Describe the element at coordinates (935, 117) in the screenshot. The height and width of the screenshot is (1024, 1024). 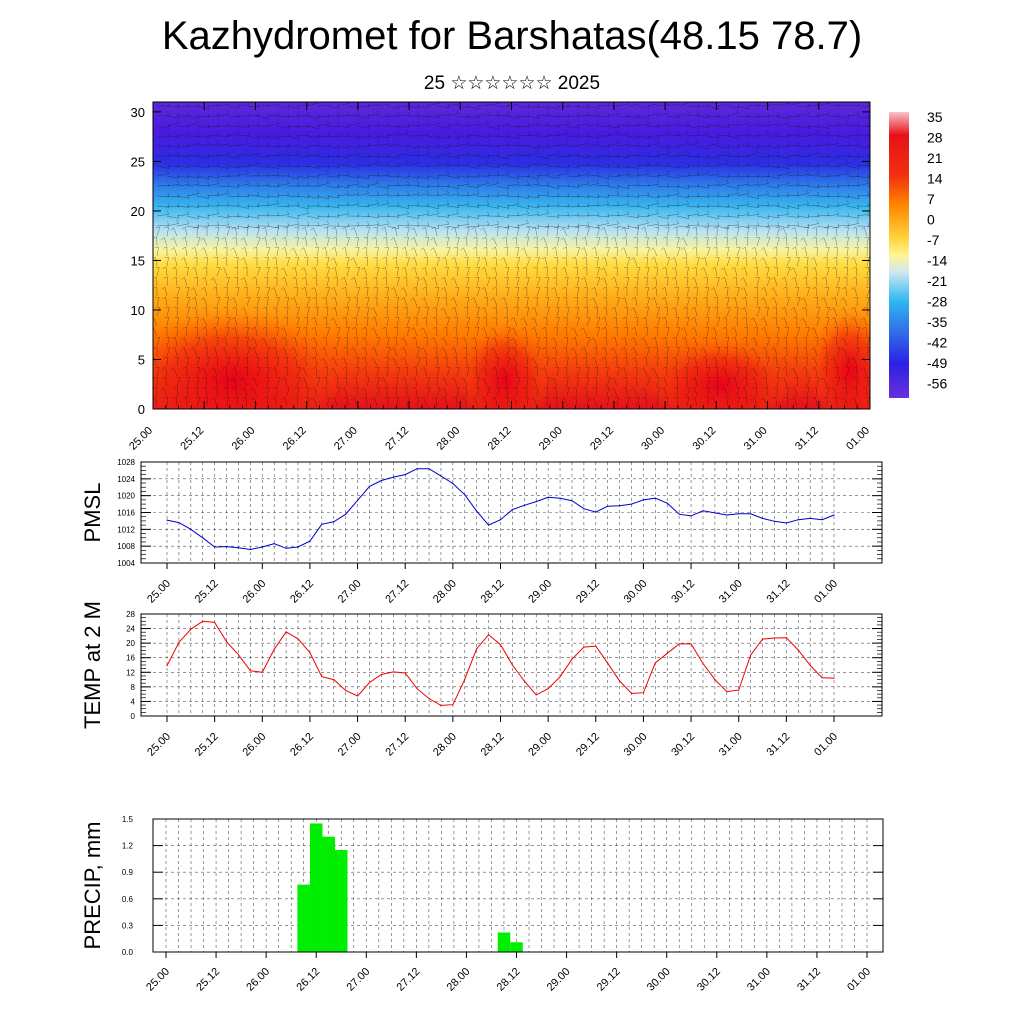
I see `colorbar-label: 35` at that location.